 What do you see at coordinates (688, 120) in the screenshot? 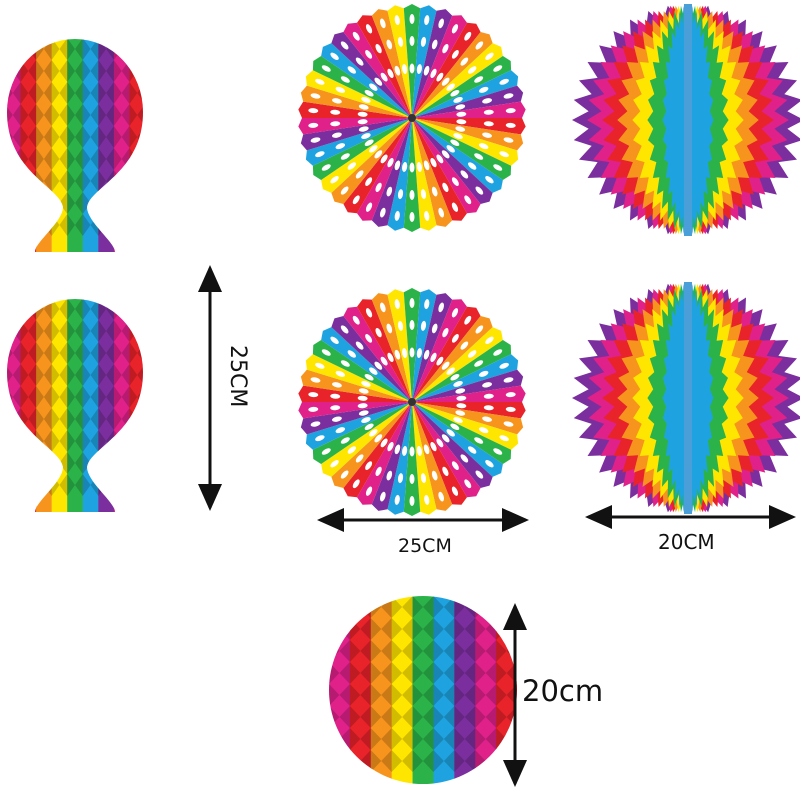
I see `pompom-spine` at bounding box center [688, 120].